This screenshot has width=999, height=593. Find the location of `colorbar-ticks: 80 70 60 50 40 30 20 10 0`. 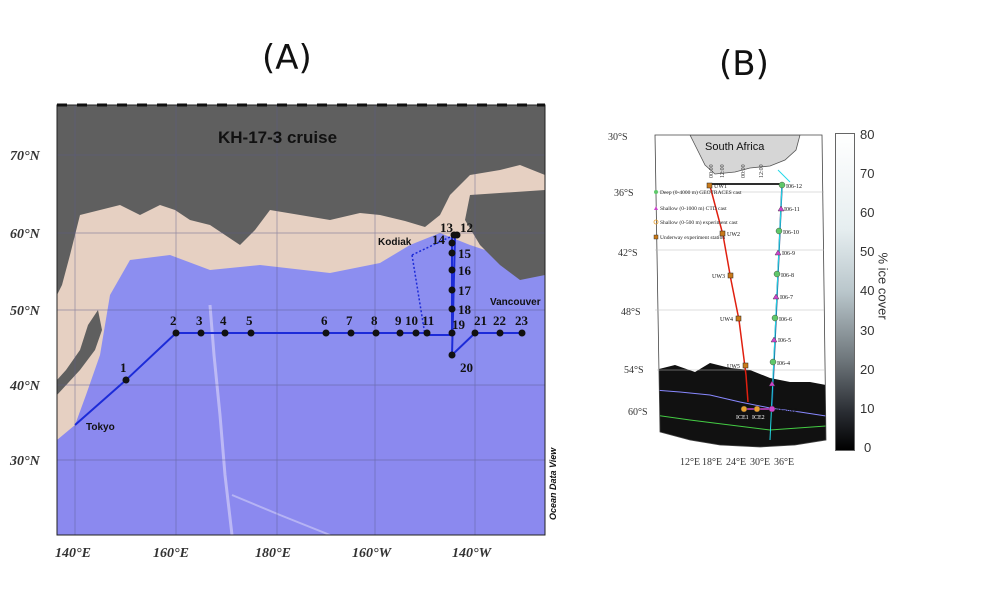

colorbar-ticks: 80 70 60 50 40 30 20 10 0 is located at coordinates (880, 292).